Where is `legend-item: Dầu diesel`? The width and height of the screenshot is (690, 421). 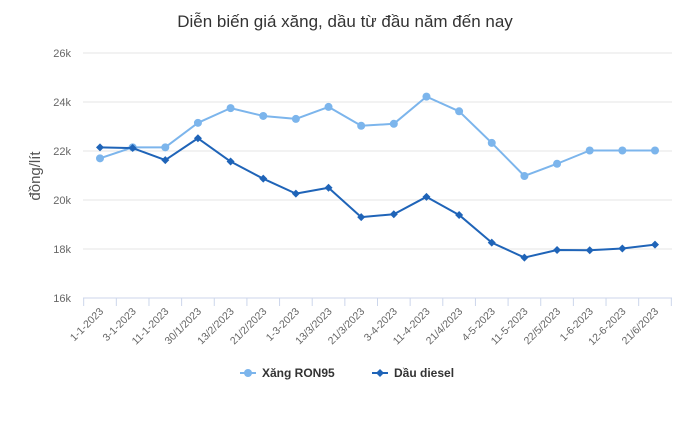 legend-item: Dầu diesel is located at coordinates (413, 373).